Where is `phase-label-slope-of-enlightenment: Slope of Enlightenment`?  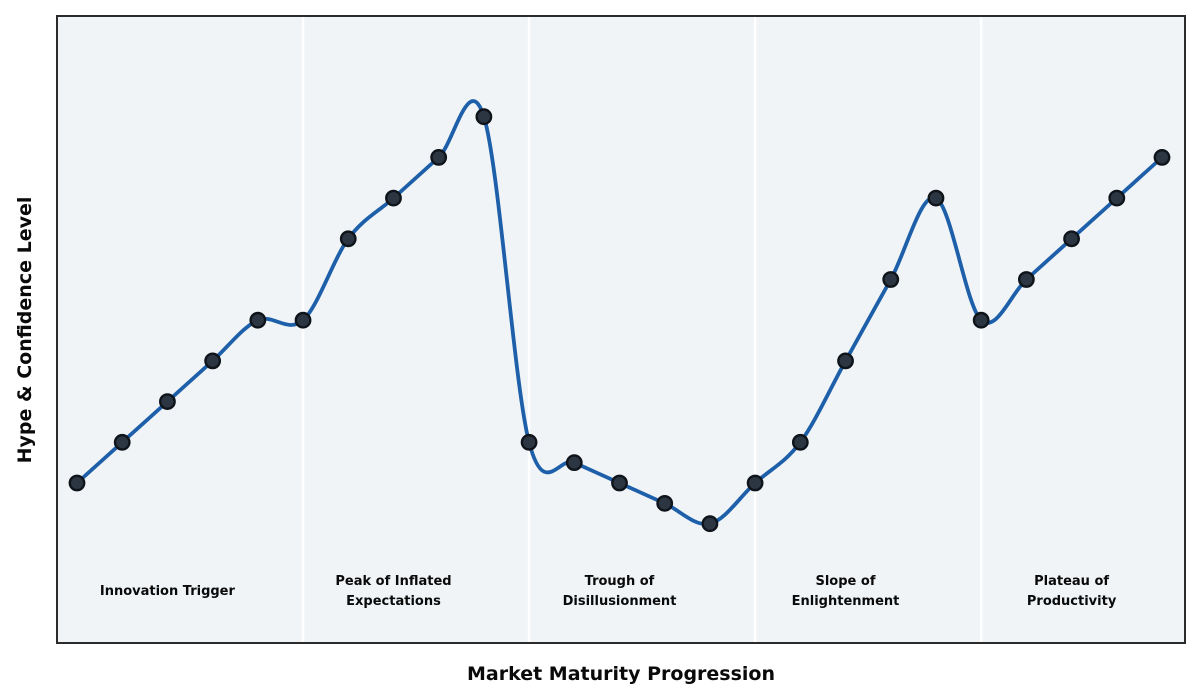
phase-label-slope-of-enlightenment: Slope of Enlightenment is located at coordinates (845, 591).